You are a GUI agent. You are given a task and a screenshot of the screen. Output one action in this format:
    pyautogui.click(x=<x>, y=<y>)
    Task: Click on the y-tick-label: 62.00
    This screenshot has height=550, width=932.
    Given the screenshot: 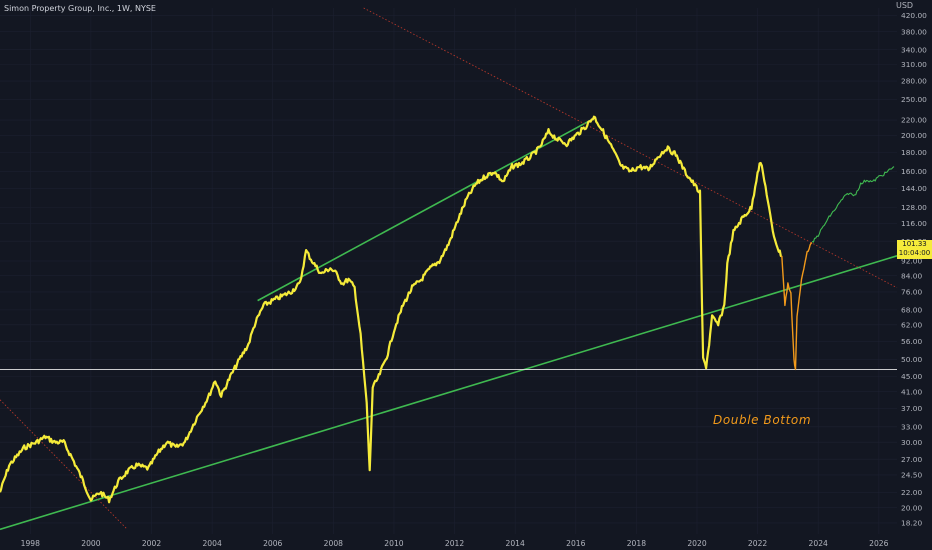 What is the action you would take?
    pyautogui.click(x=911, y=324)
    